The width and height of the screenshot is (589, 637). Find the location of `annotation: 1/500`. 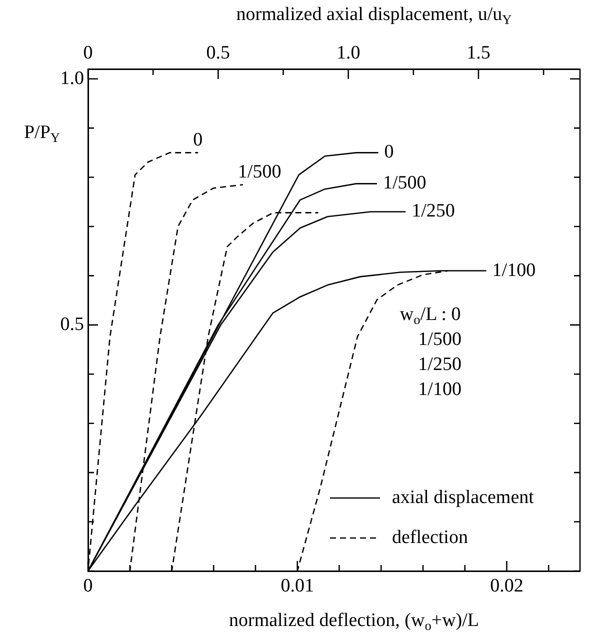

annotation: 1/500 is located at coordinates (440, 339).